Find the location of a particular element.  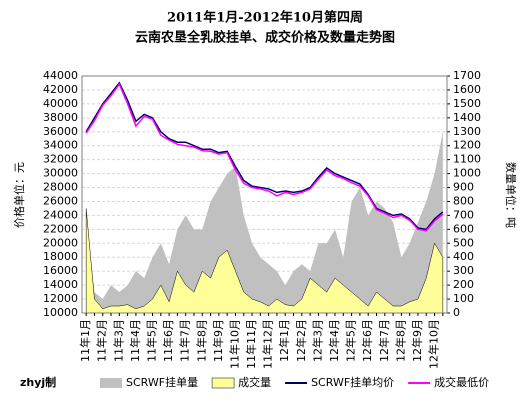

x-tick-label: 11年11月 is located at coordinates (251, 344).